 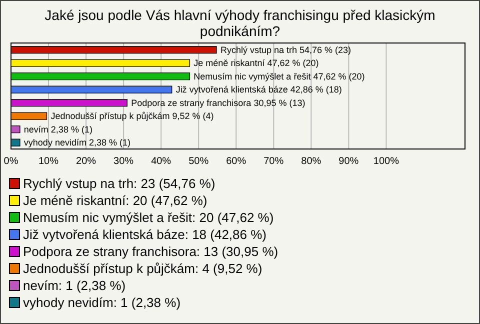 I want to click on x-tick-label: 0%, so click(x=11, y=162).